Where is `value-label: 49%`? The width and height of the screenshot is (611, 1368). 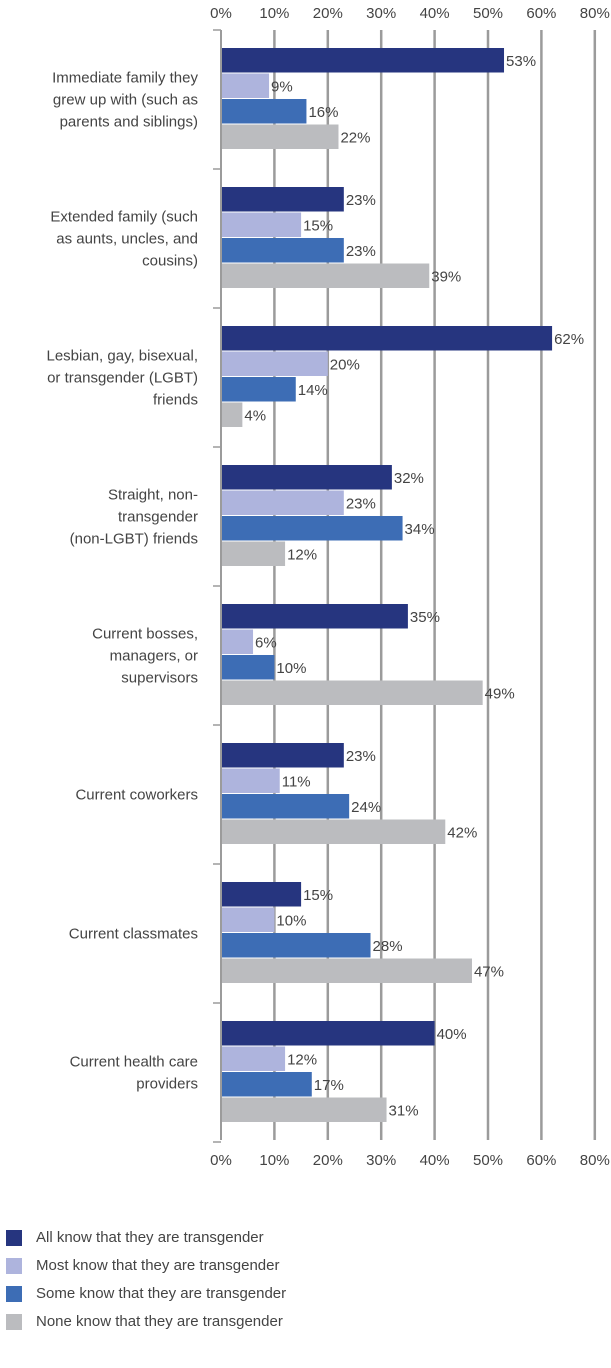 value-label: 49% is located at coordinates (500, 693).